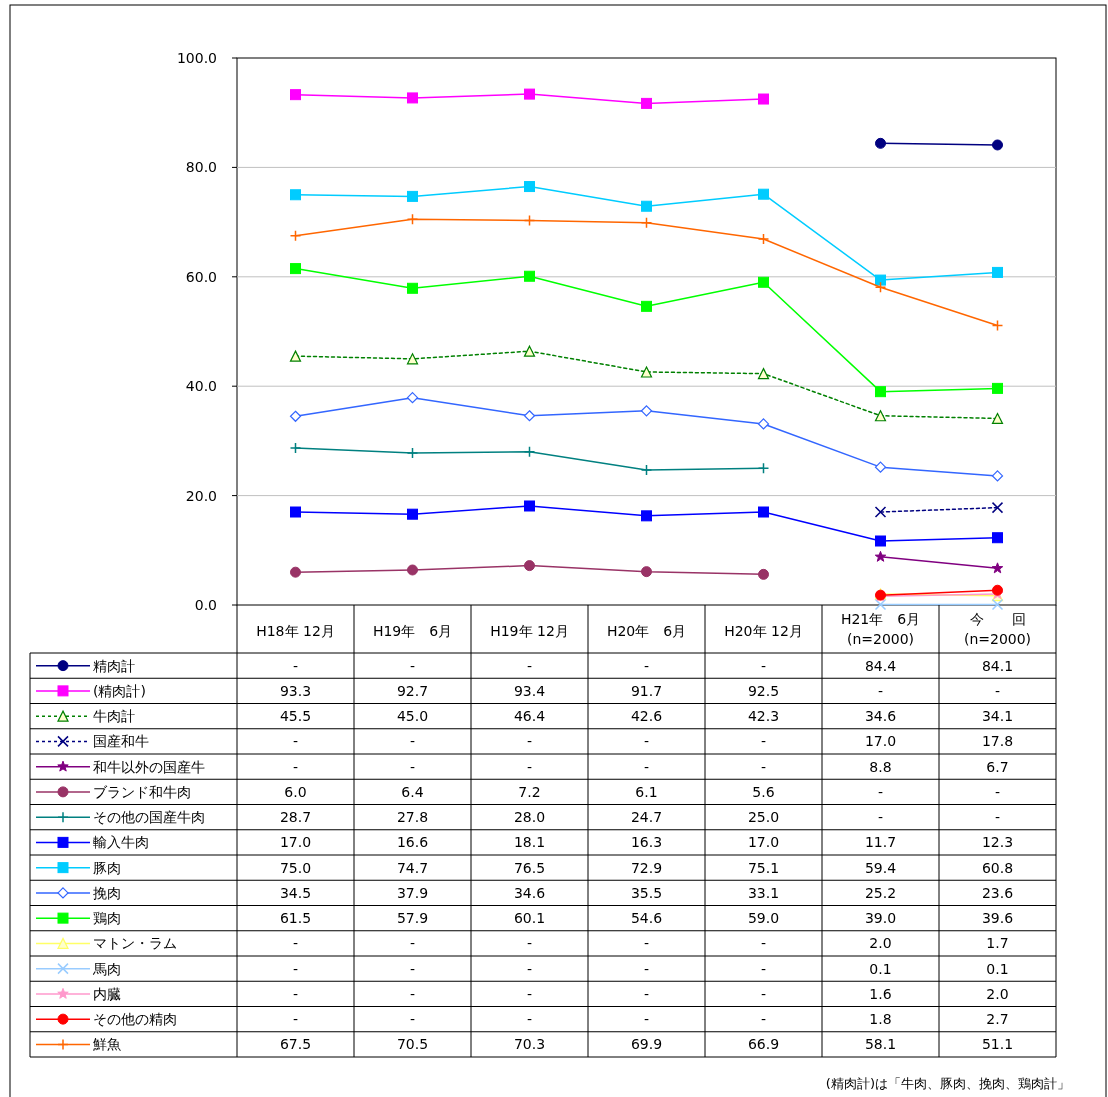 The height and width of the screenshot is (1097, 1108). I want to click on legend-label: マトン・ラム, so click(135, 943).